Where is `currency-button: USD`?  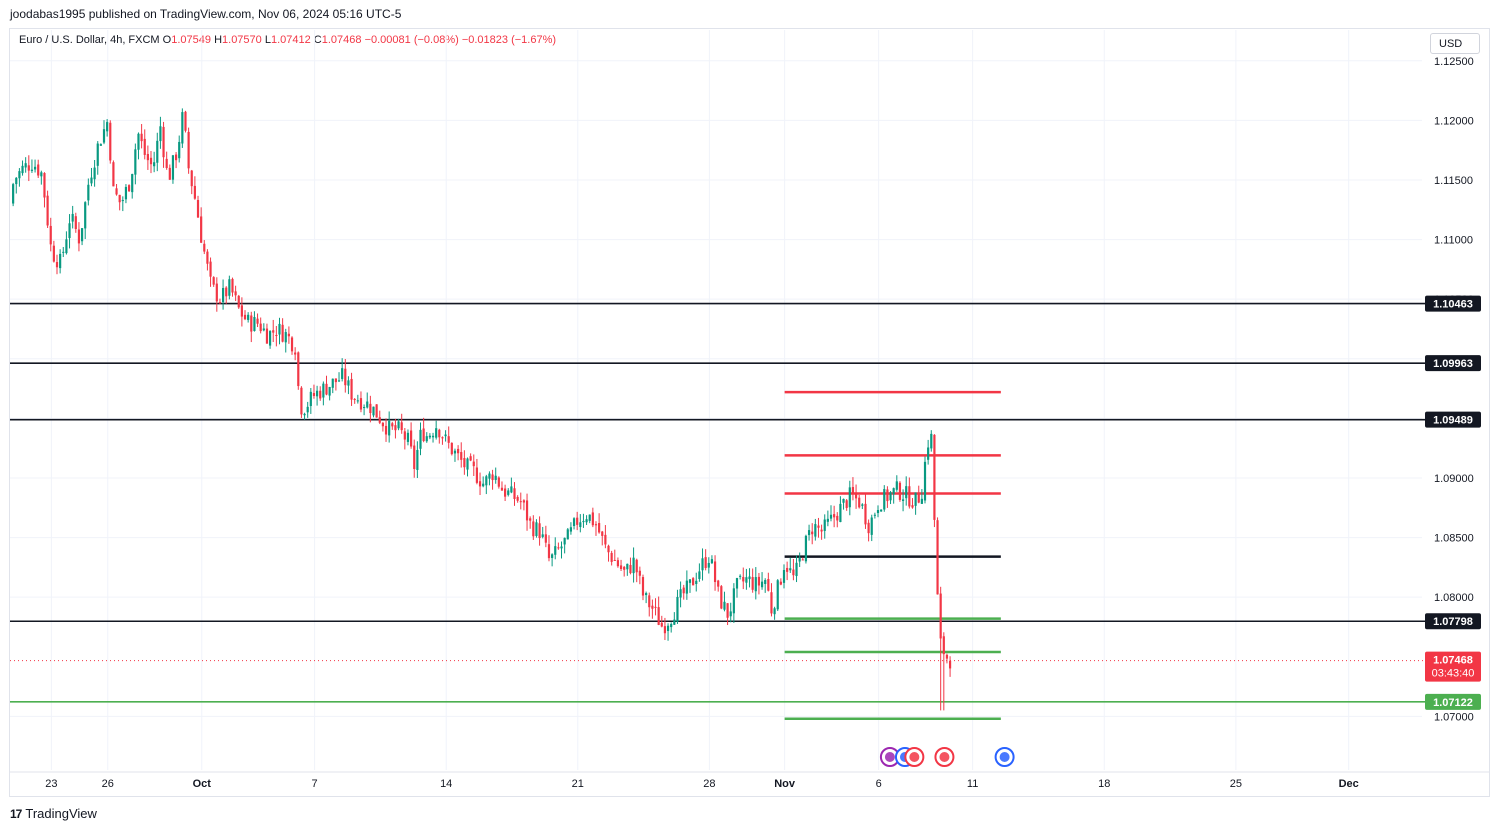
currency-button: USD is located at coordinates (1455, 43).